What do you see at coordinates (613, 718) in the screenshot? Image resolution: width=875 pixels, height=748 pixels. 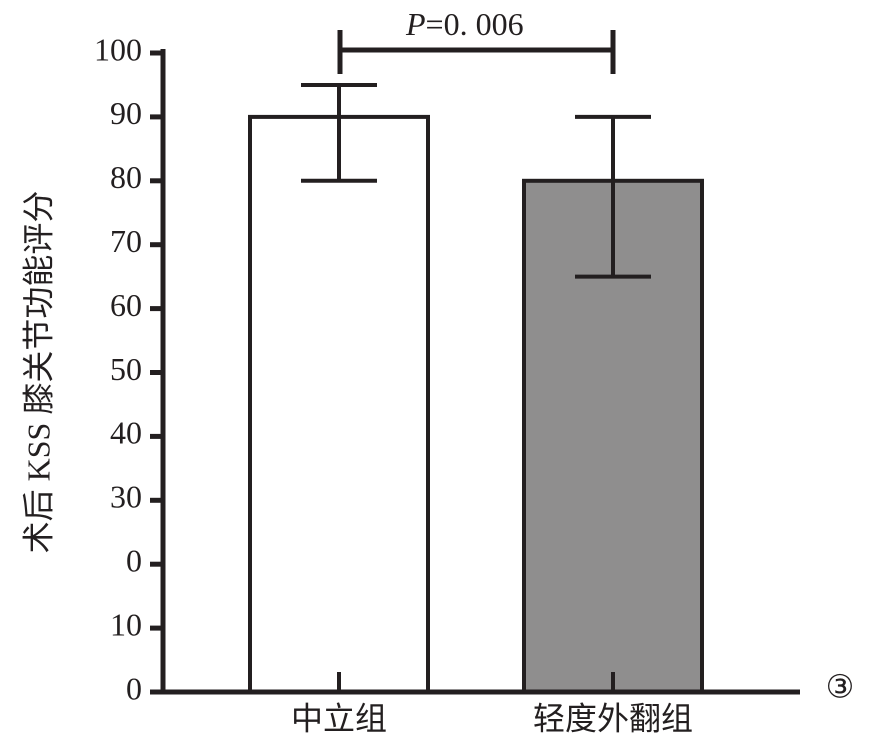 I see `x-tick-label: 轻度外翻组` at bounding box center [613, 718].